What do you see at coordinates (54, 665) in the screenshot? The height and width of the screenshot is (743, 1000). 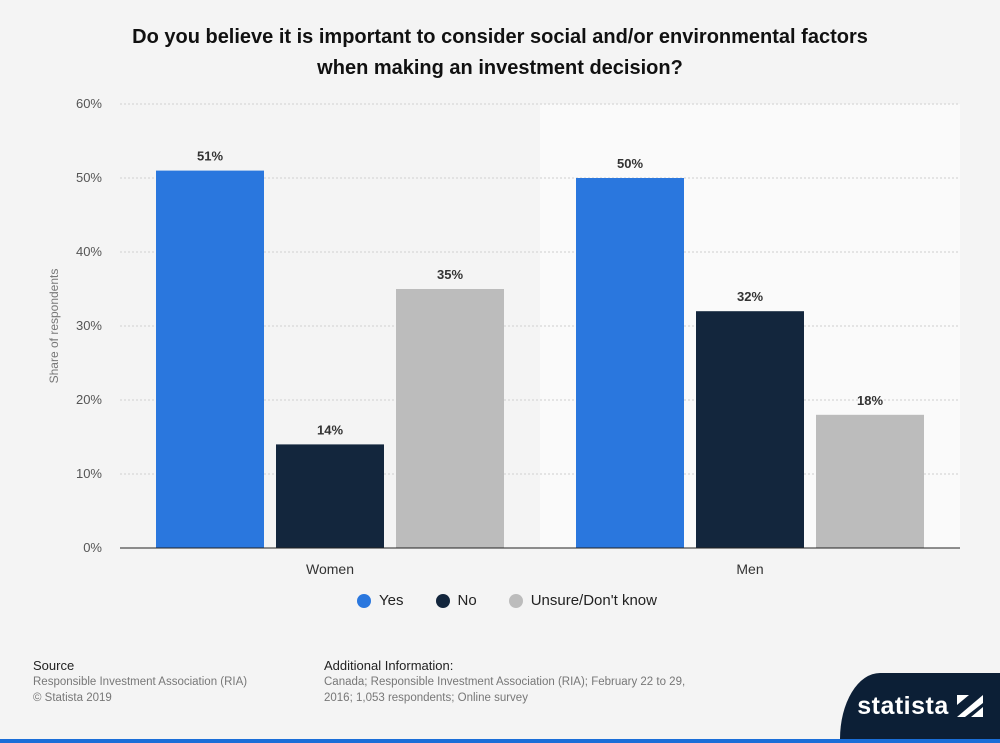 I see `source-heading: Source` at bounding box center [54, 665].